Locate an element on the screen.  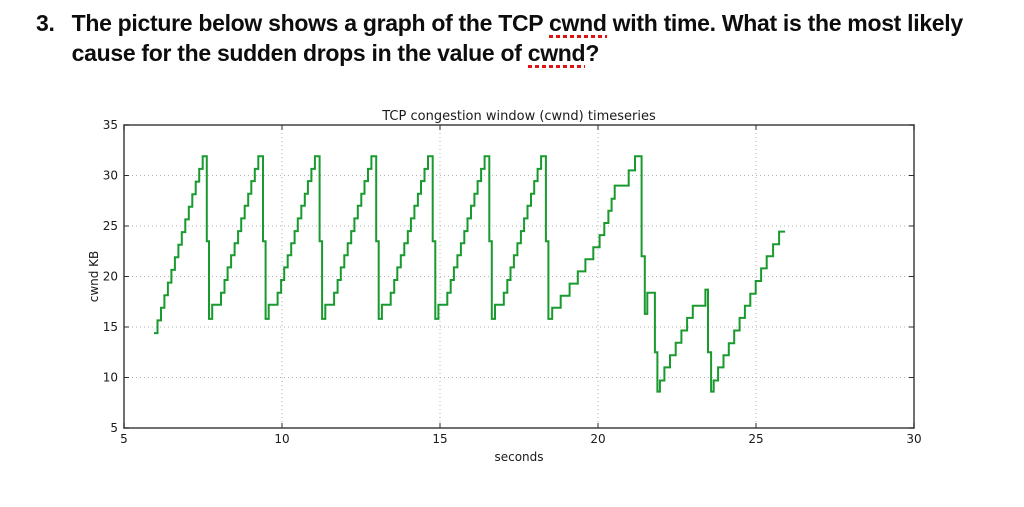
y-tick-label: 25 is located at coordinates (110, 226).